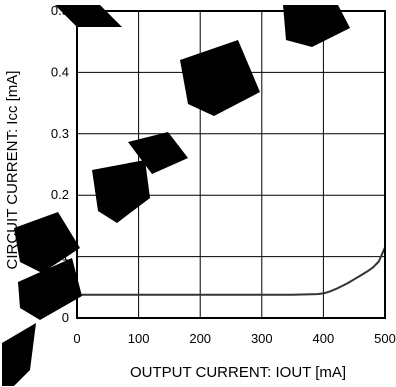  I want to click on y-tick-label: 0, so click(65, 317).